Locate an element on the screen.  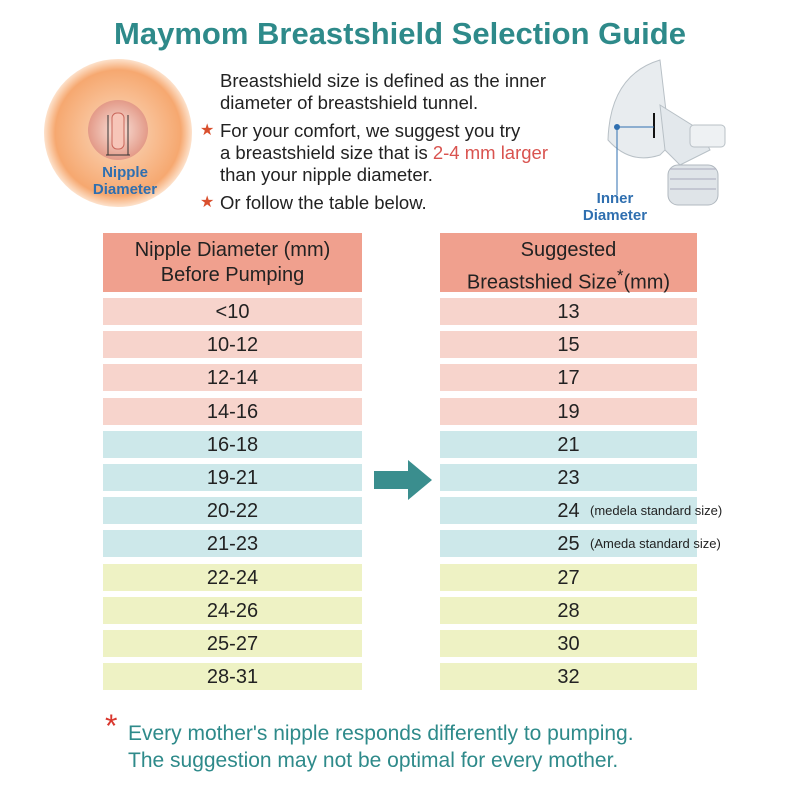
left-cell: 20-22 is located at coordinates (232, 511).